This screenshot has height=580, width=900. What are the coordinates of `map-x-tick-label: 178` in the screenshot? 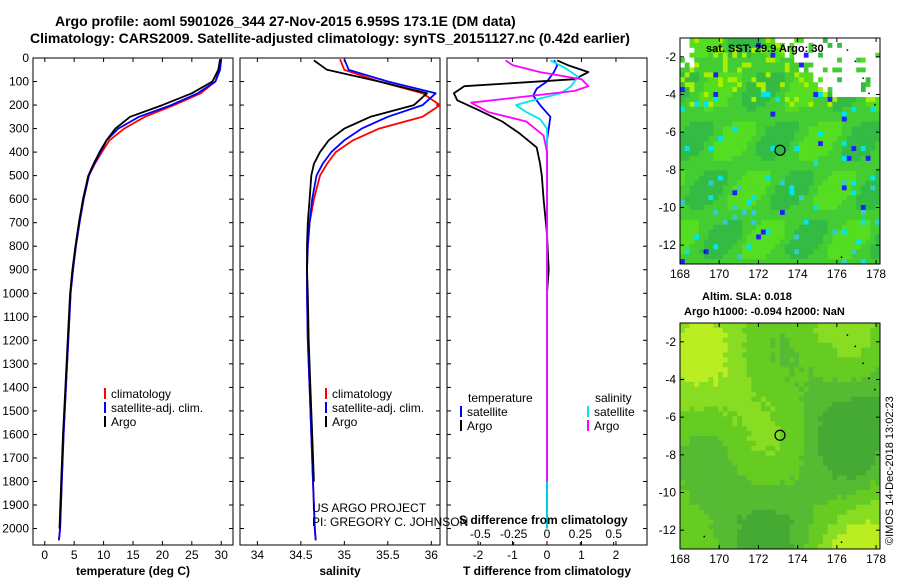 It's located at (876, 274).